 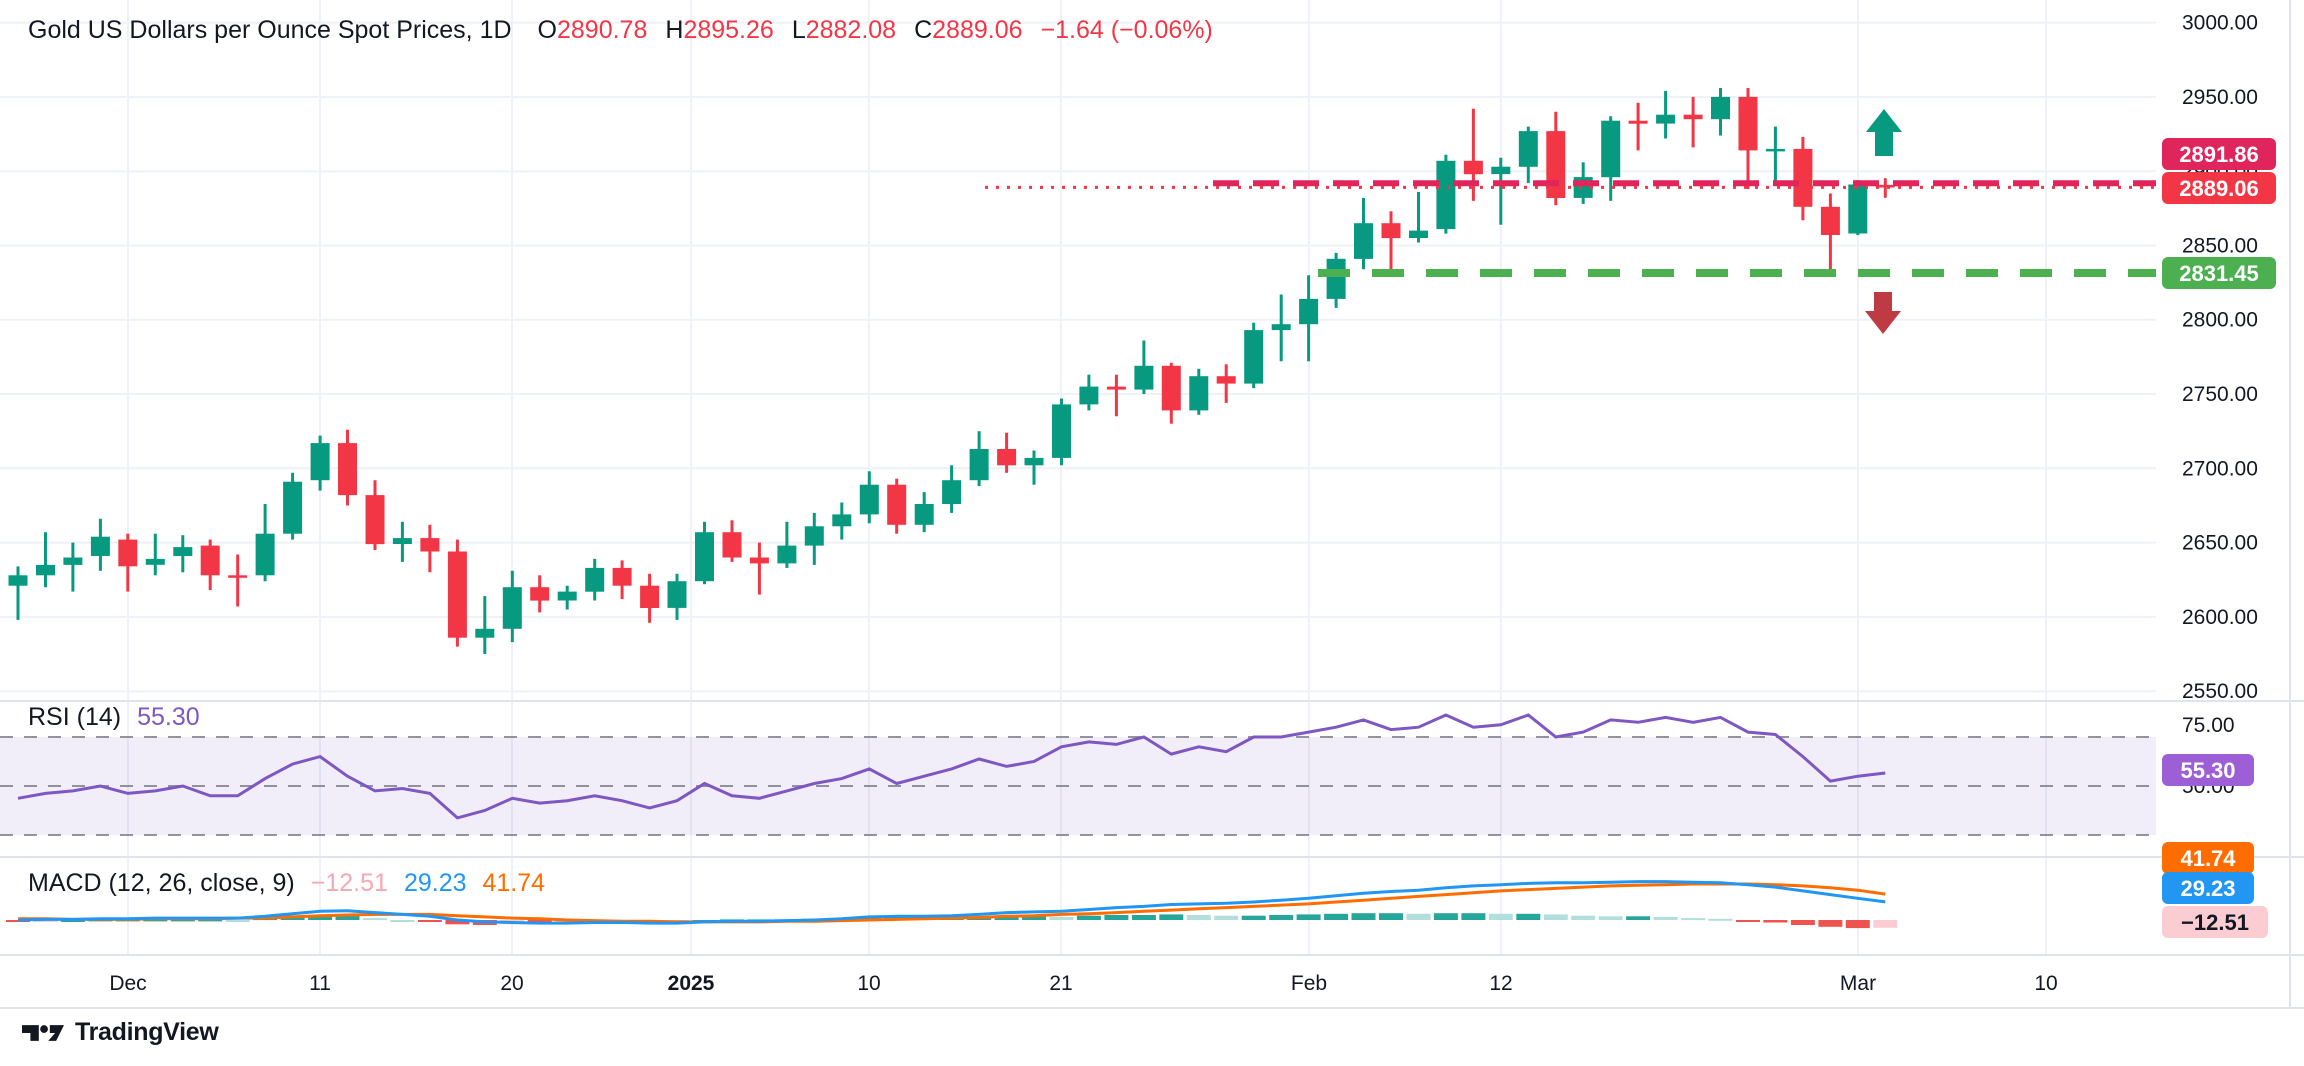 I want to click on macd-signal-badge-text: 41.74, so click(x=2208, y=858).